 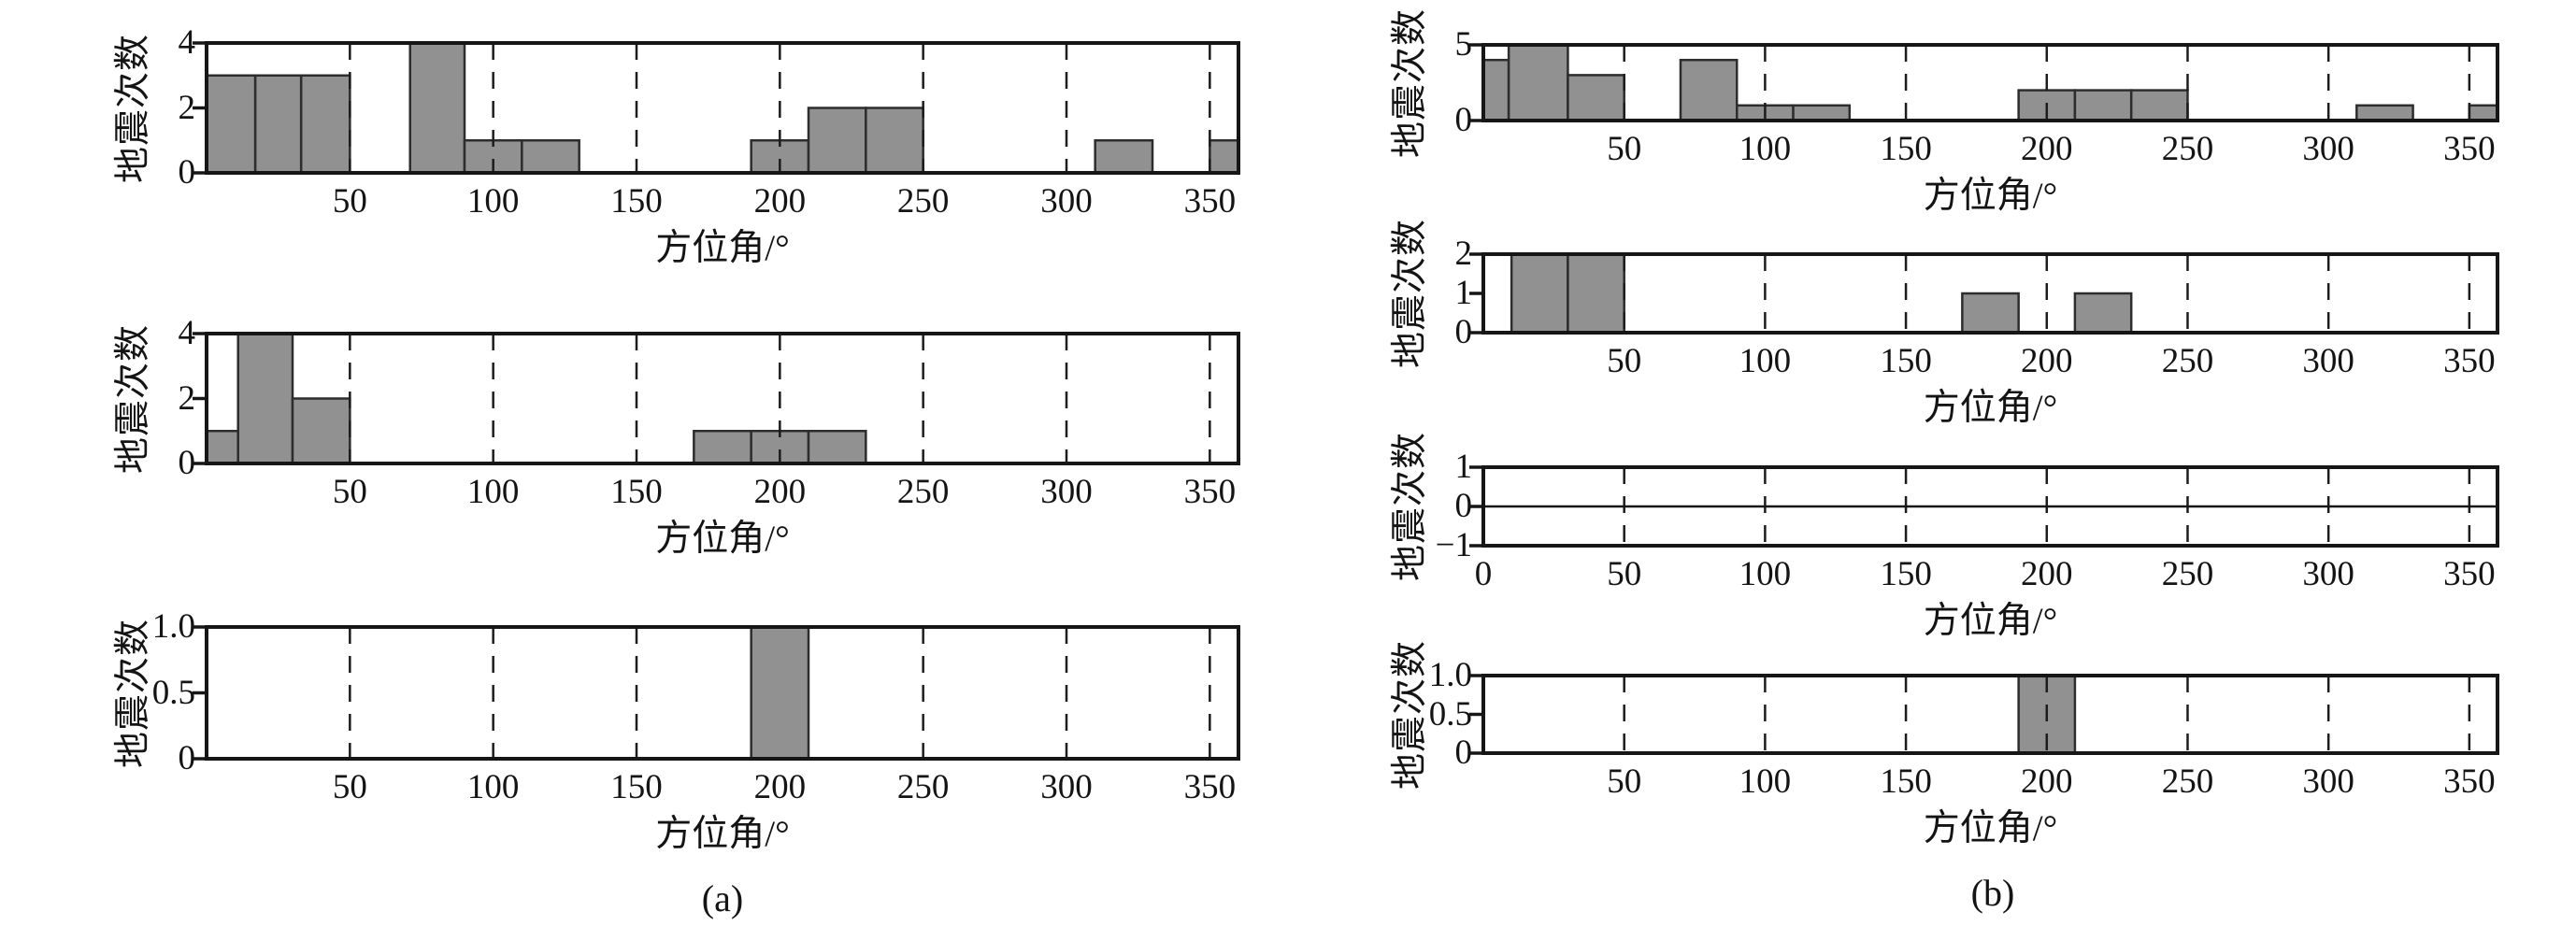 What do you see at coordinates (1463, 254) in the screenshot?
I see `y-tick-label: 2` at bounding box center [1463, 254].